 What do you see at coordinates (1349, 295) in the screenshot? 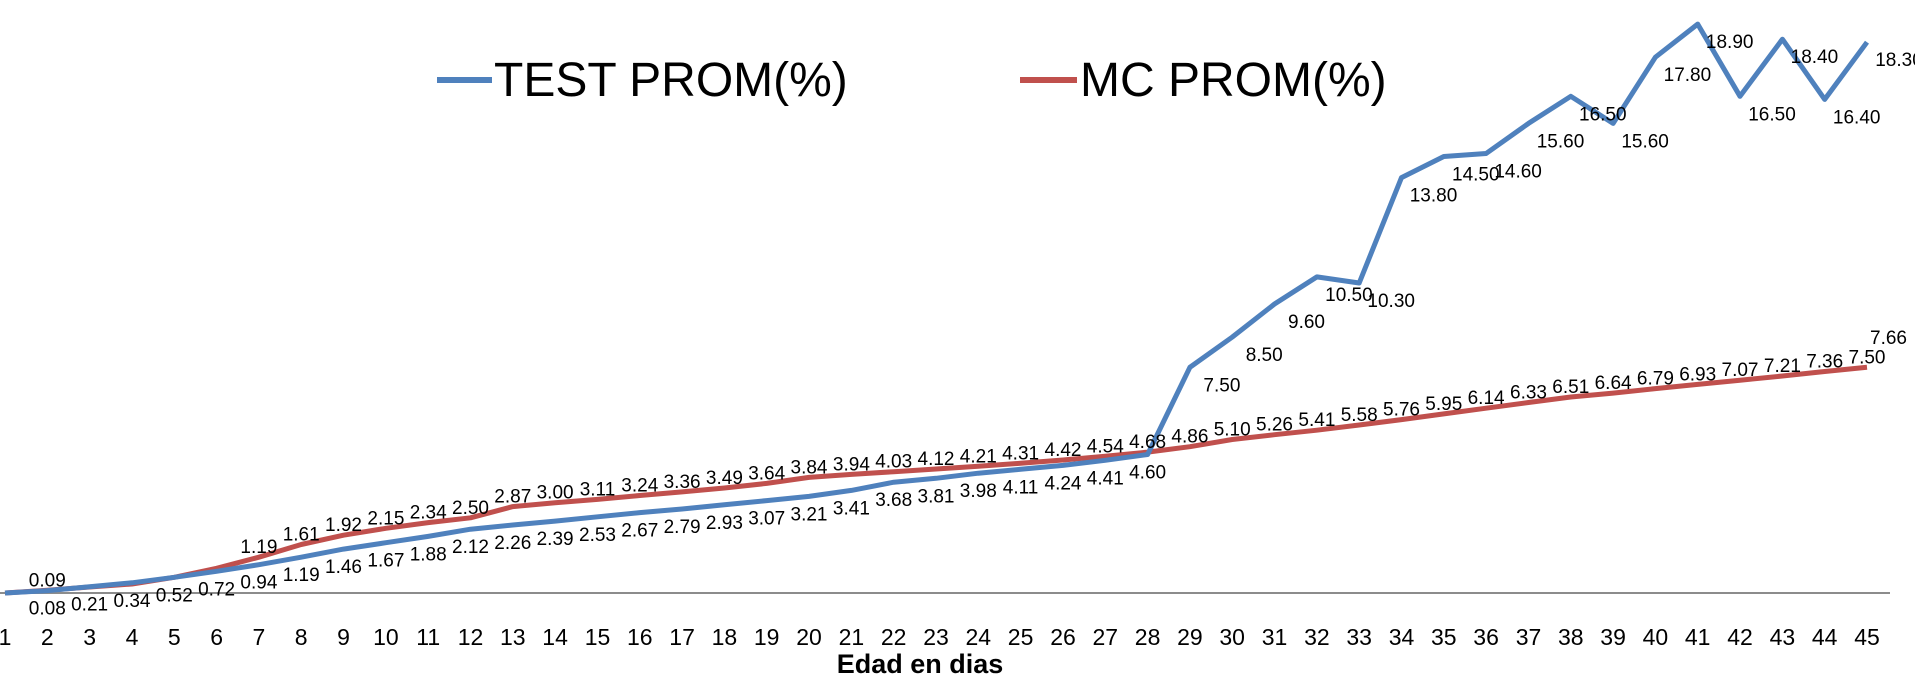
I see `data-label-test: 10.50` at bounding box center [1349, 295].